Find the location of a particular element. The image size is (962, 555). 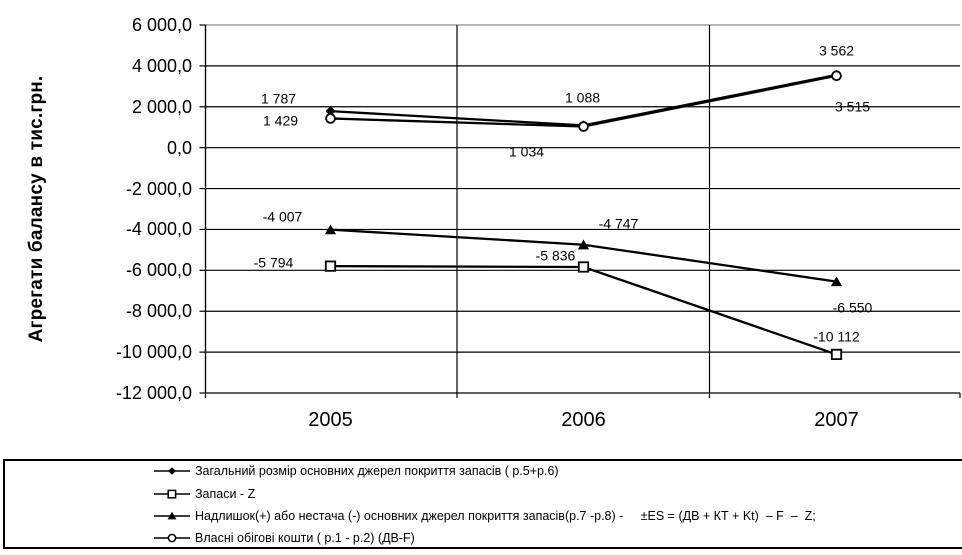

y-tick-label: 4 000,0 is located at coordinates (161, 65).